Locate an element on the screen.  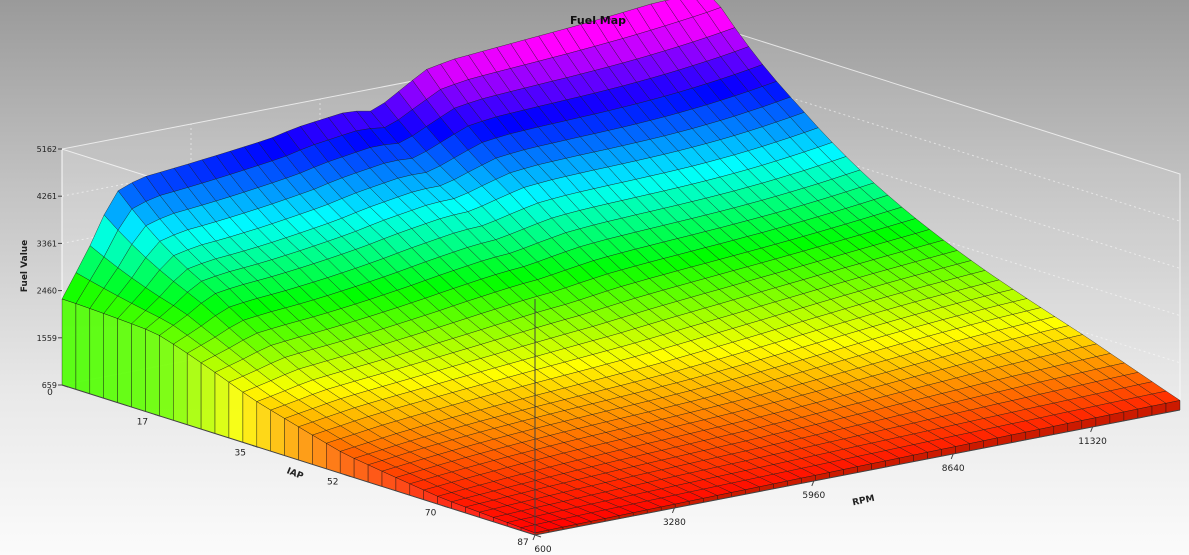
iap-axis-label: IAP is located at coordinates (295, 474).